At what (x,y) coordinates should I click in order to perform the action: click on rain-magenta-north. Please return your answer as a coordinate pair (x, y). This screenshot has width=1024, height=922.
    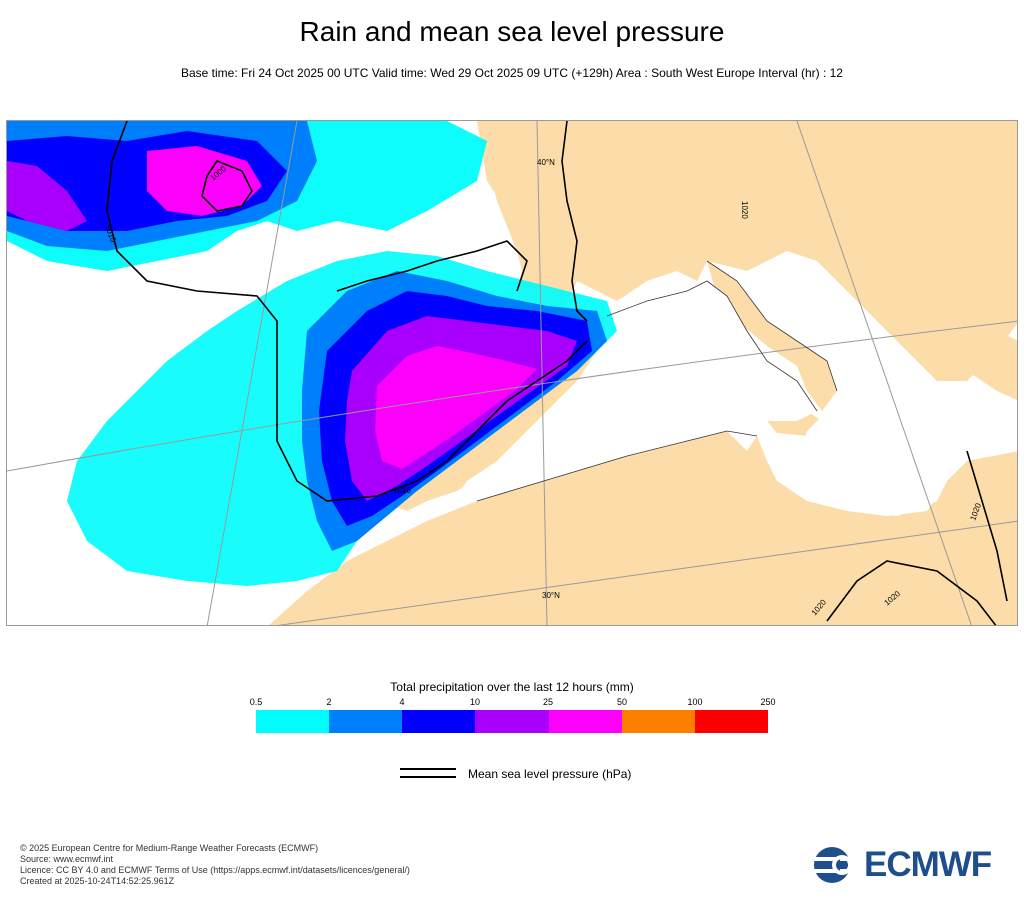
    Looking at the image, I should click on (204, 181).